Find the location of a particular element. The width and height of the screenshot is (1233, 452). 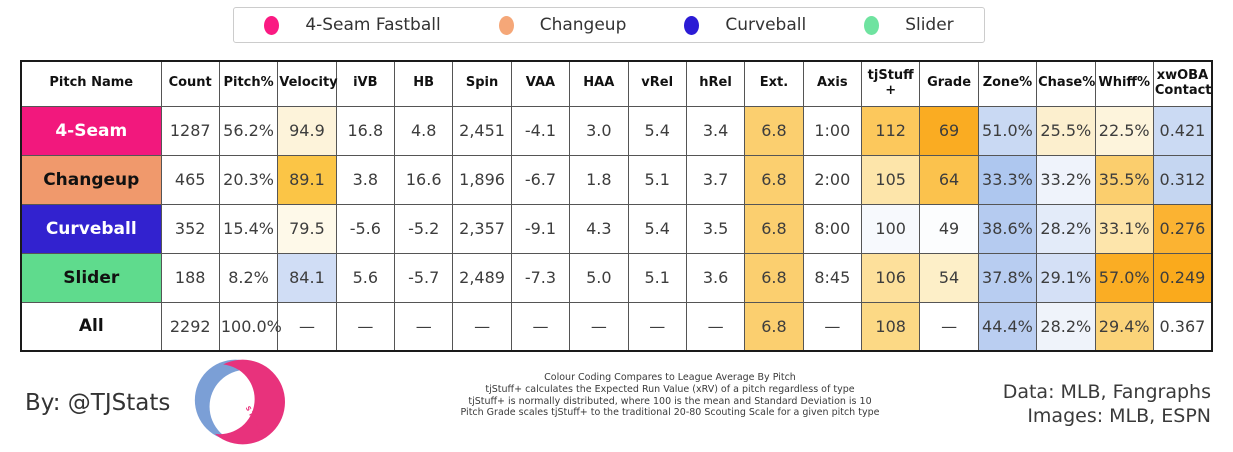

table-cell: 16.6 is located at coordinates (423, 179).